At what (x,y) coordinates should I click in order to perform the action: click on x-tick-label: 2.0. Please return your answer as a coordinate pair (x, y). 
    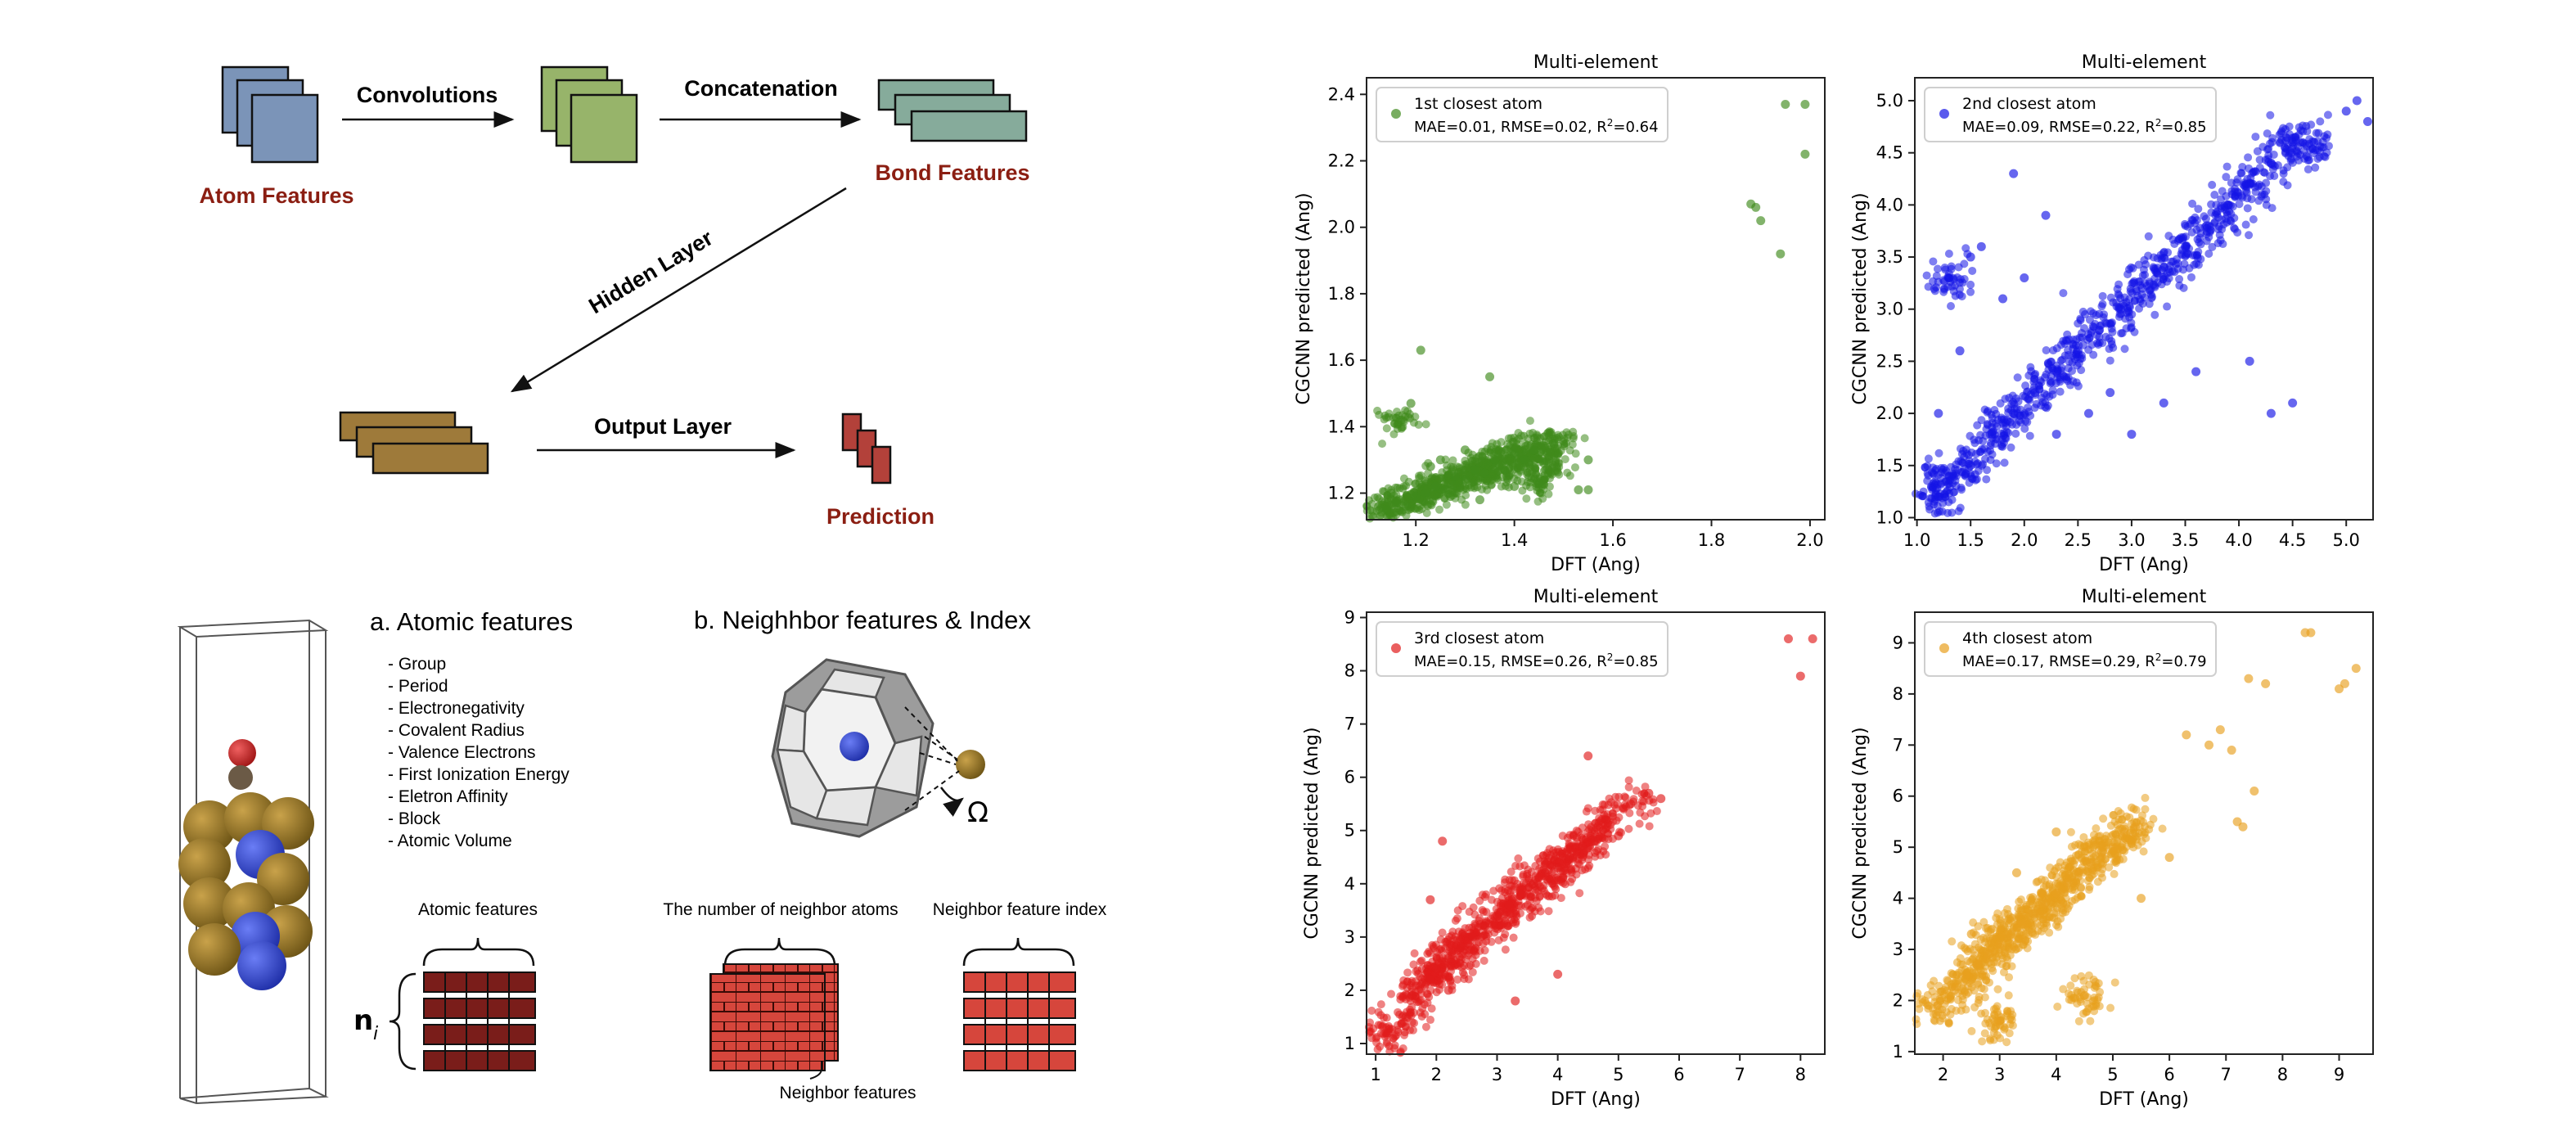
    Looking at the image, I should click on (2024, 540).